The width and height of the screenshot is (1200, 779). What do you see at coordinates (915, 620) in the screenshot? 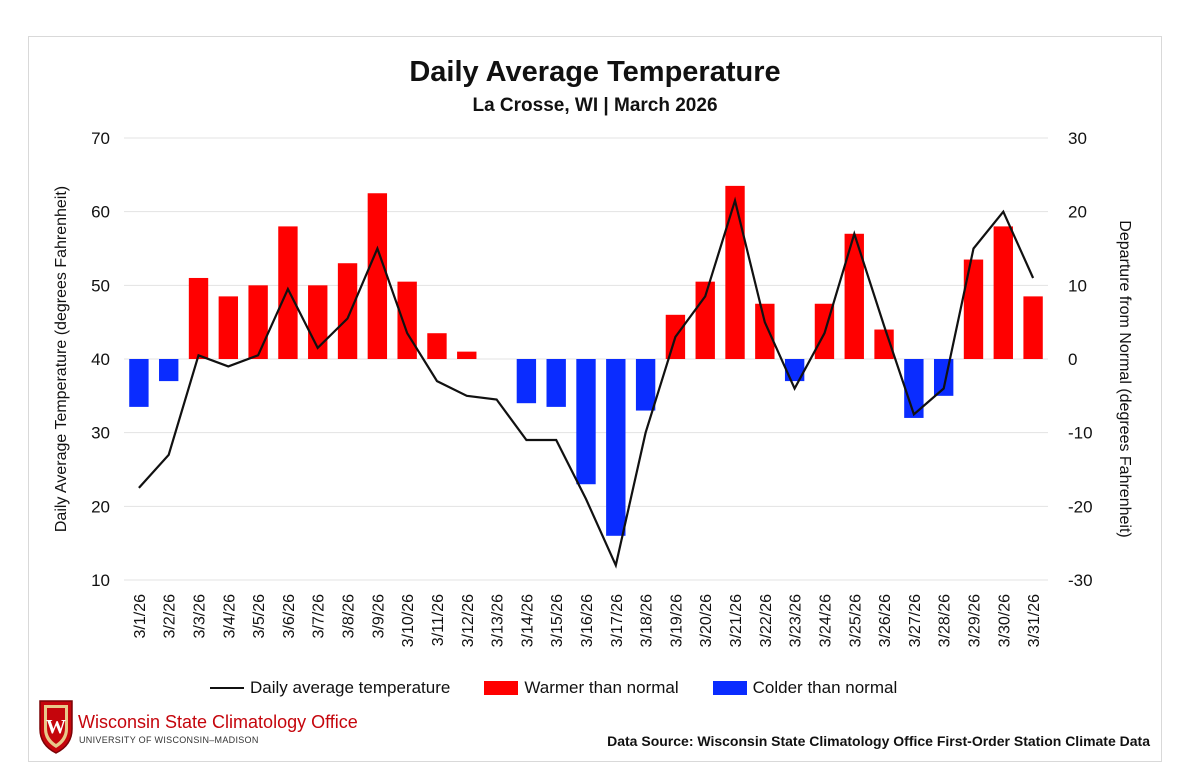
I see `x-tick-label: 3/27/26` at bounding box center [915, 620].